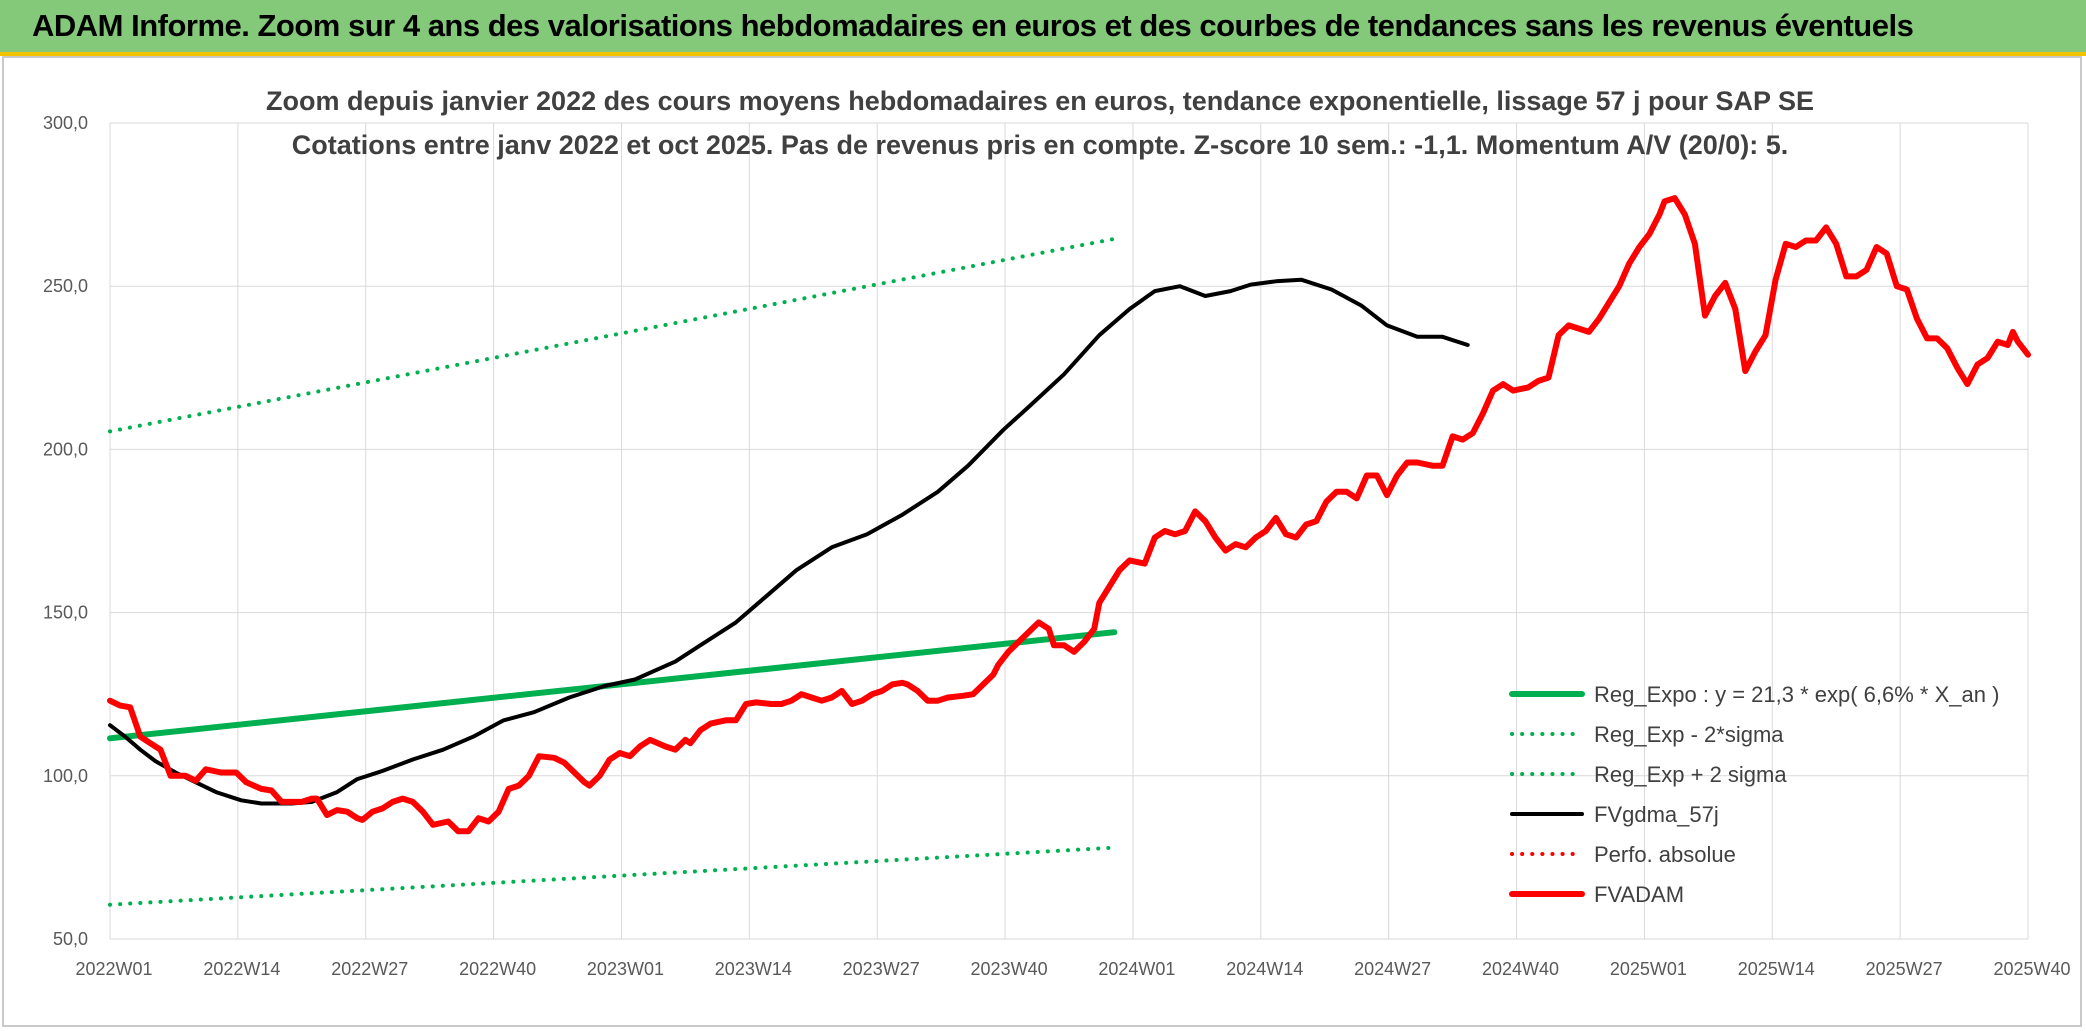 This screenshot has height=1031, width=2086. I want to click on legend-label: Reg_Exp - 2*sigma, so click(1689, 734).